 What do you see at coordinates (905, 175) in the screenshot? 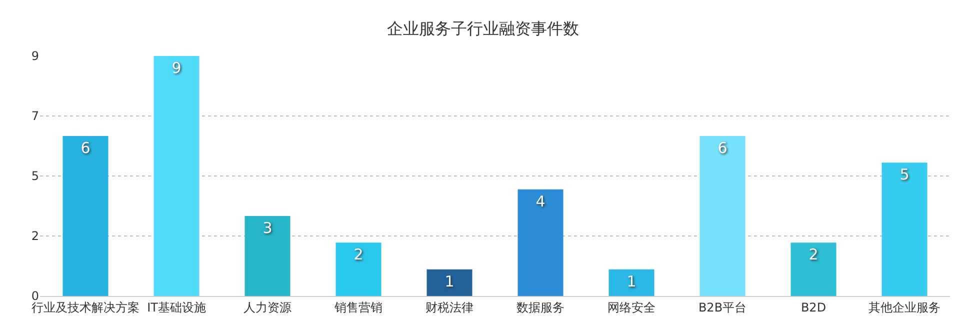
I see `data-label: 5` at bounding box center [905, 175].